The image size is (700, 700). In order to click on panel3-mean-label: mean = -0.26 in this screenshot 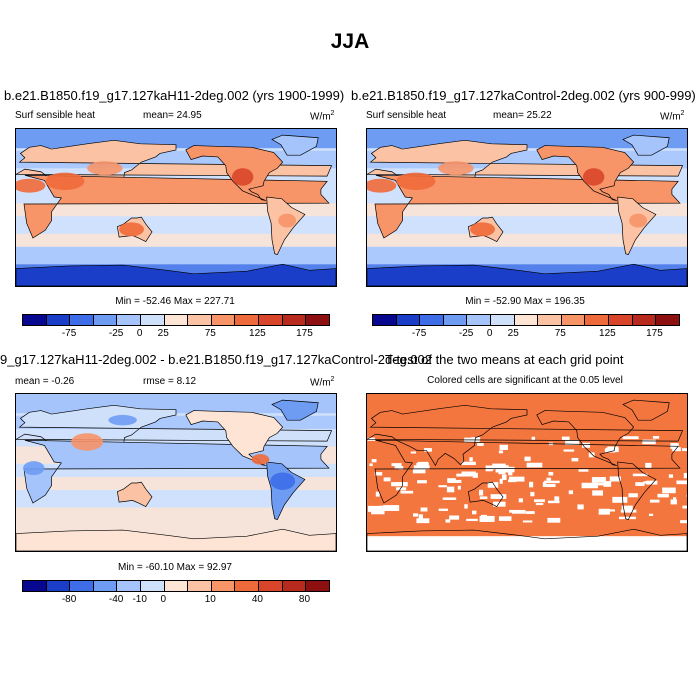, I will do `click(45, 381)`.